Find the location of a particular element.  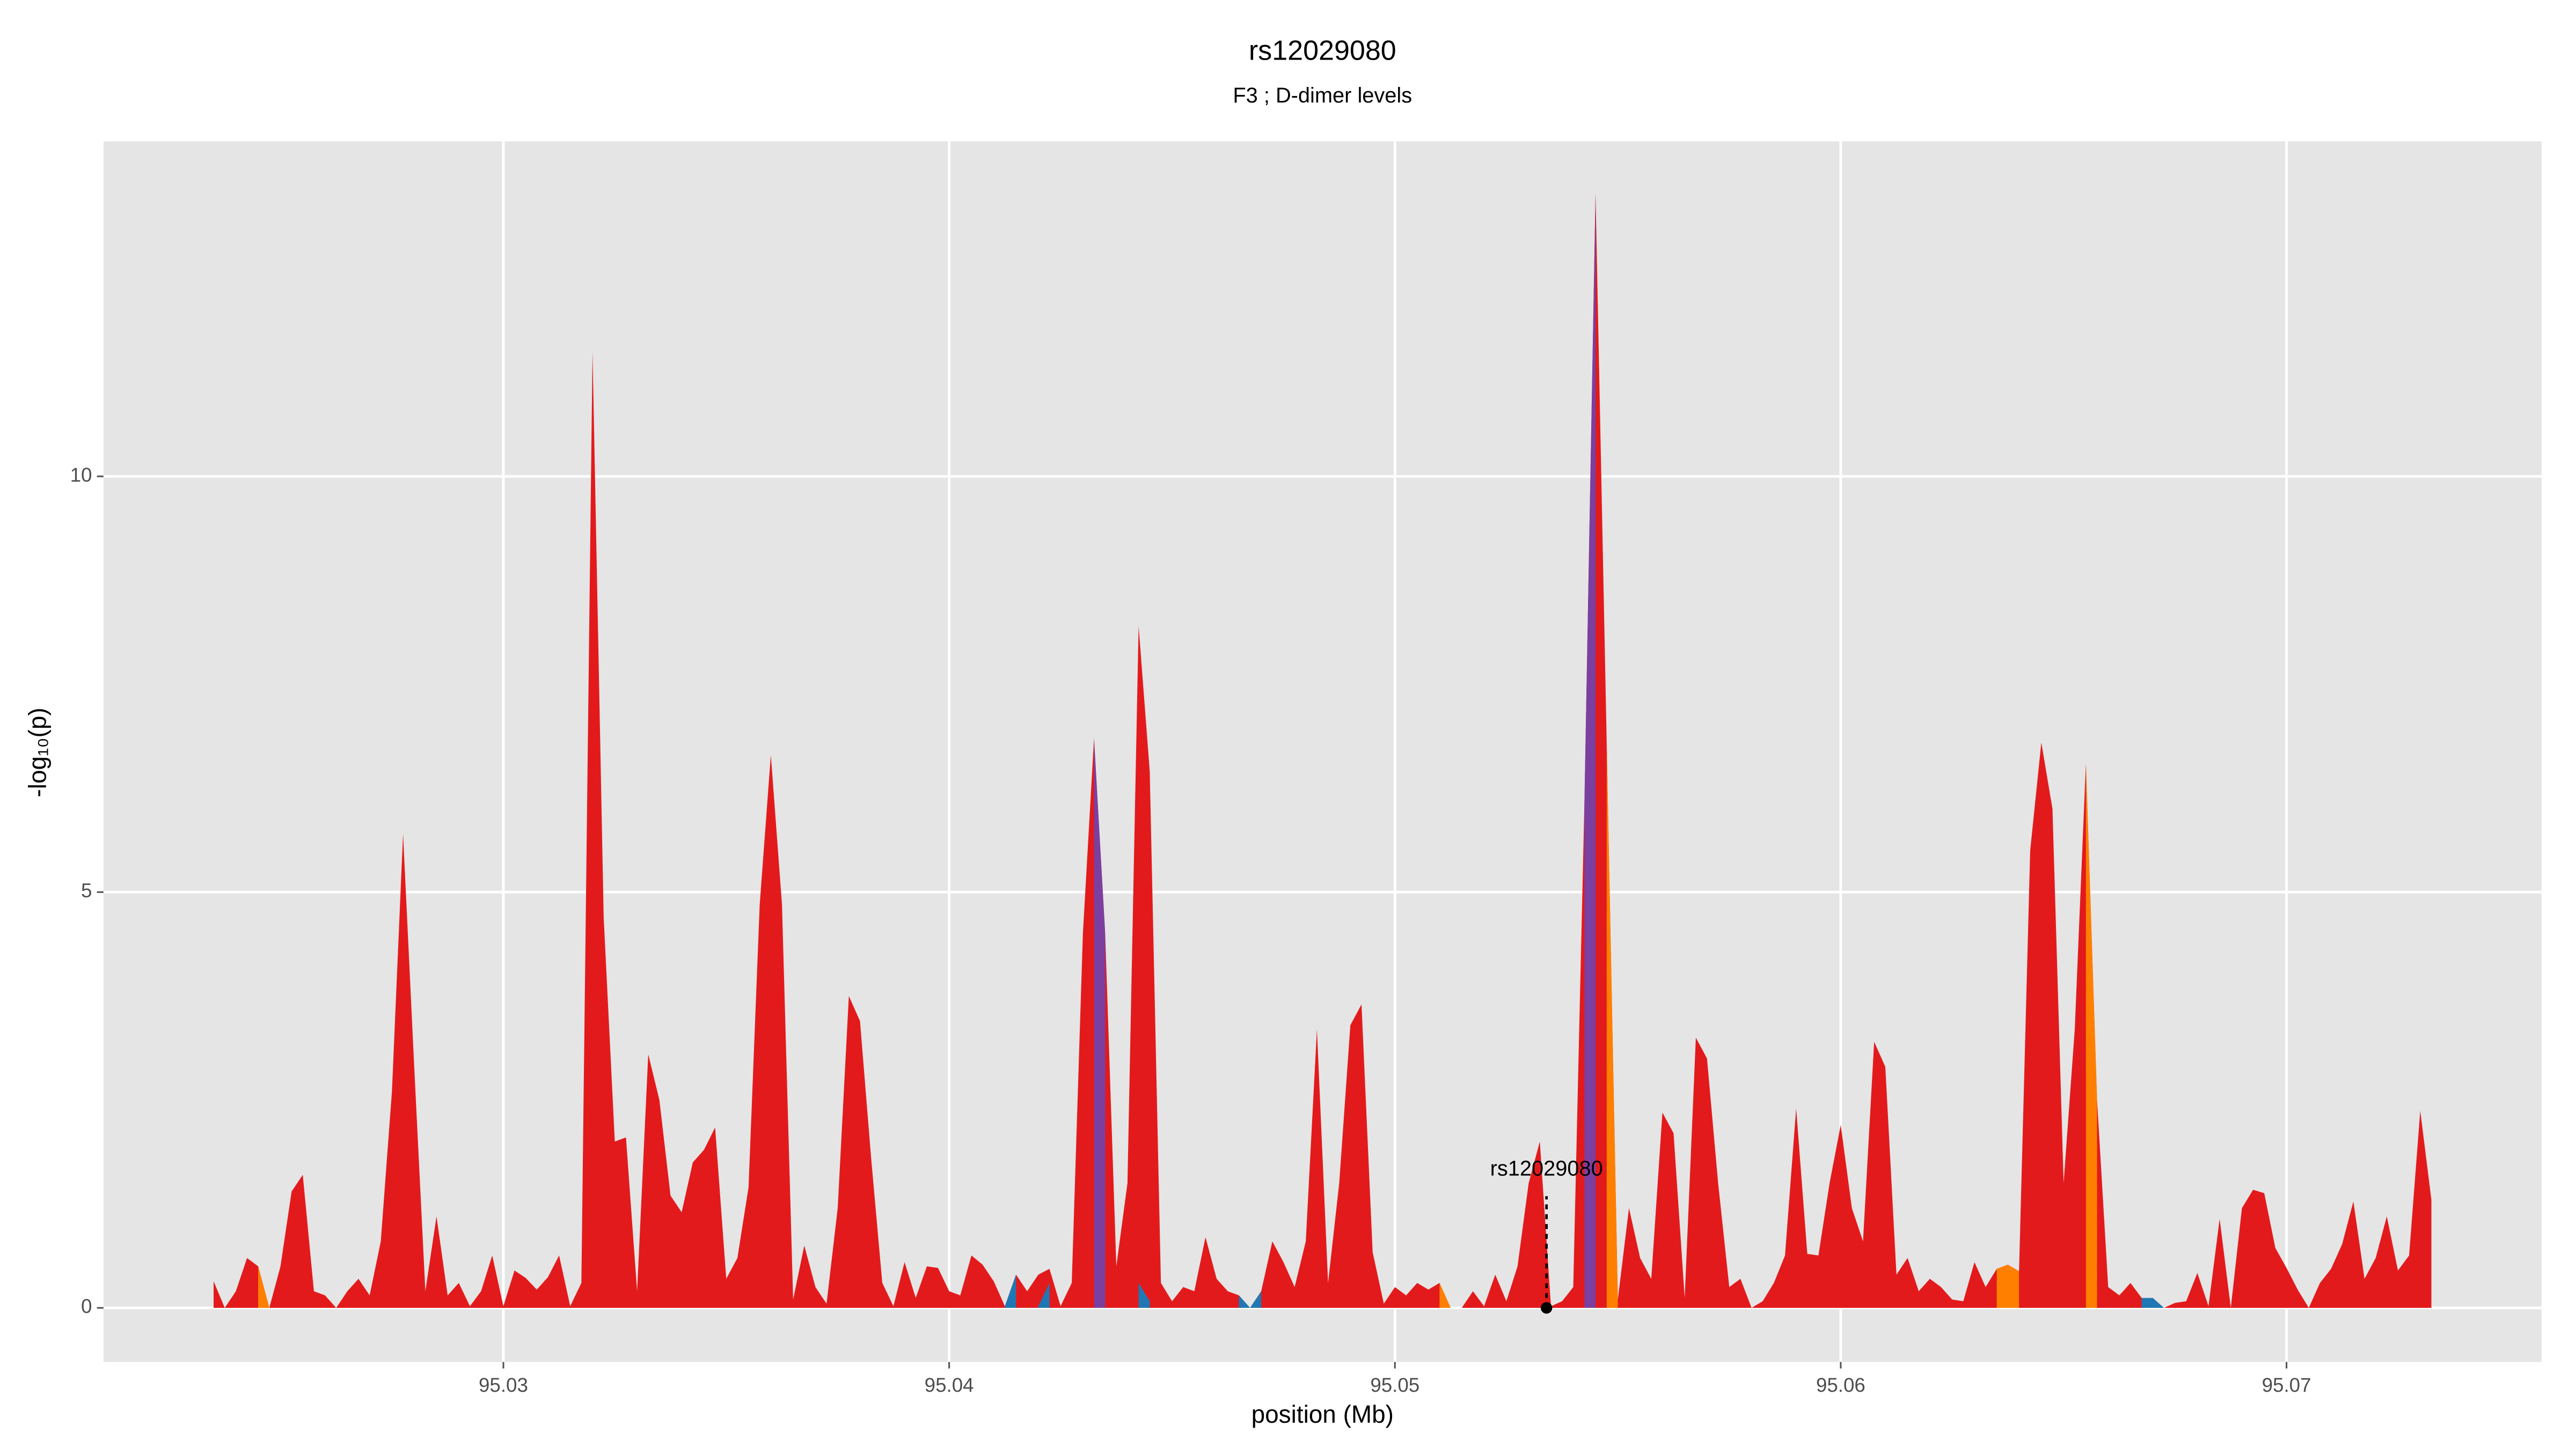

annotation-label: rs12029080 is located at coordinates (1546, 1168).